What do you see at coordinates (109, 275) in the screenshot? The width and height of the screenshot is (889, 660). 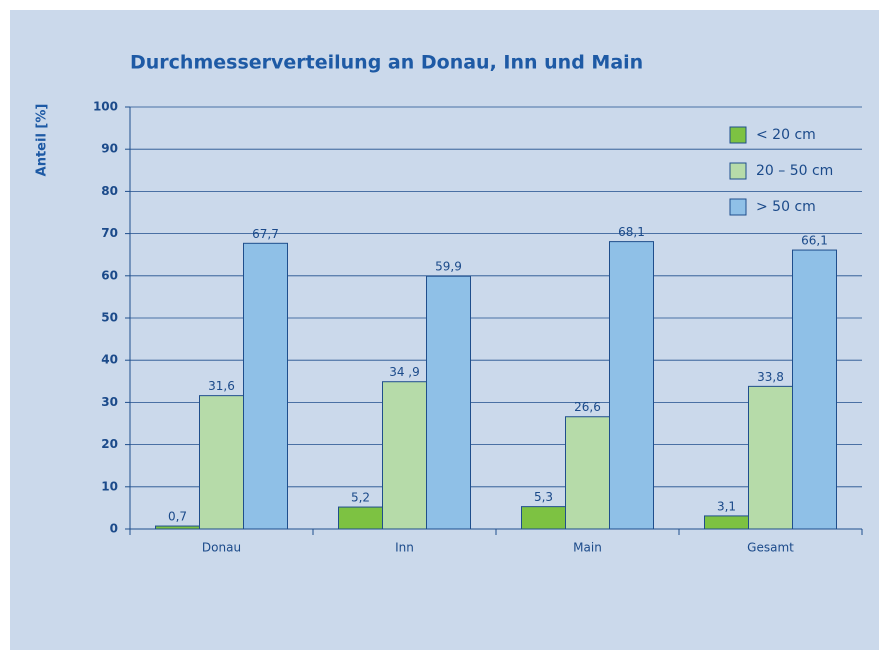 I see `y-tick-label: 60` at bounding box center [109, 275].